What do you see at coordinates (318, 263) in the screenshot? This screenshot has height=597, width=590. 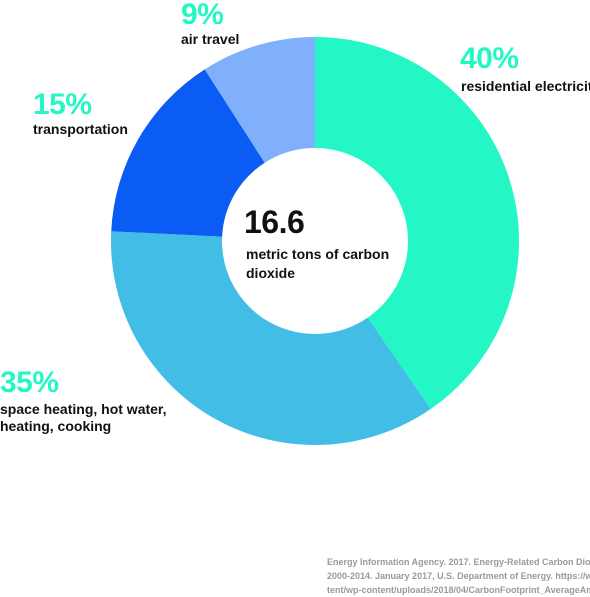 I see `total-unit: metric tons of carbon dioxide` at bounding box center [318, 263].